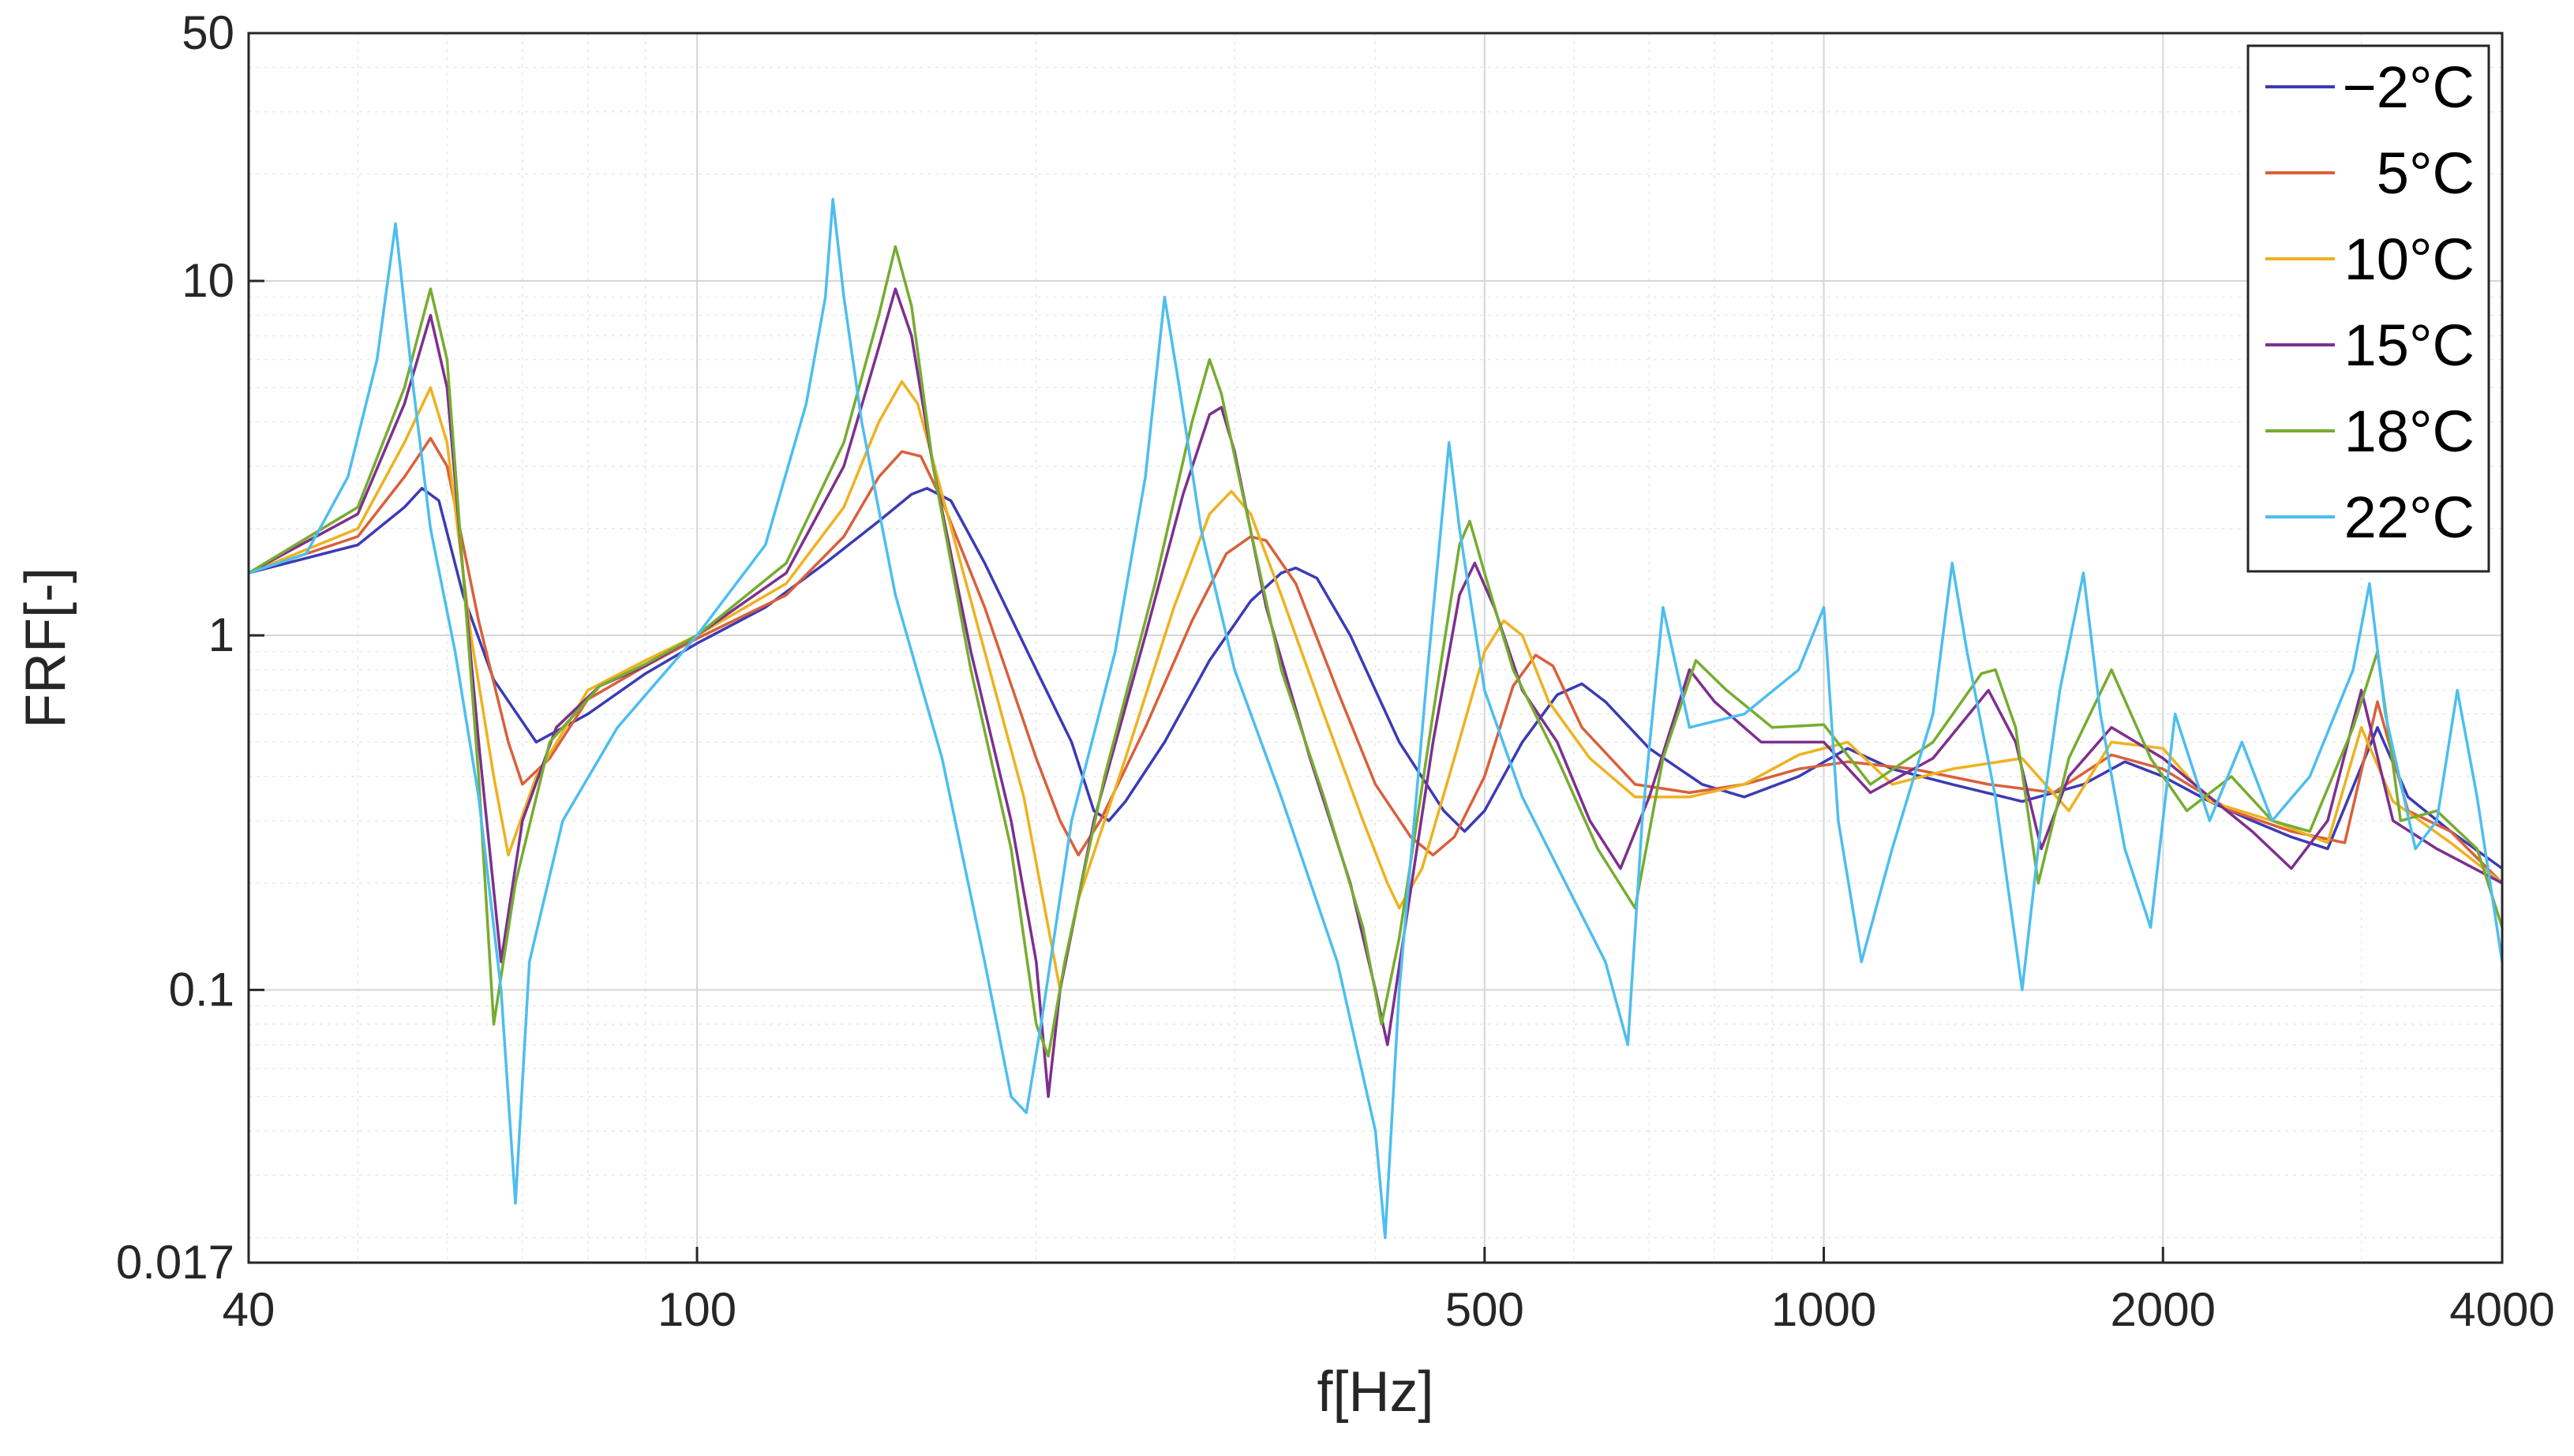 This screenshot has width=2574, height=1456. I want to click on x-tick-label: 4000, so click(2501, 1309).